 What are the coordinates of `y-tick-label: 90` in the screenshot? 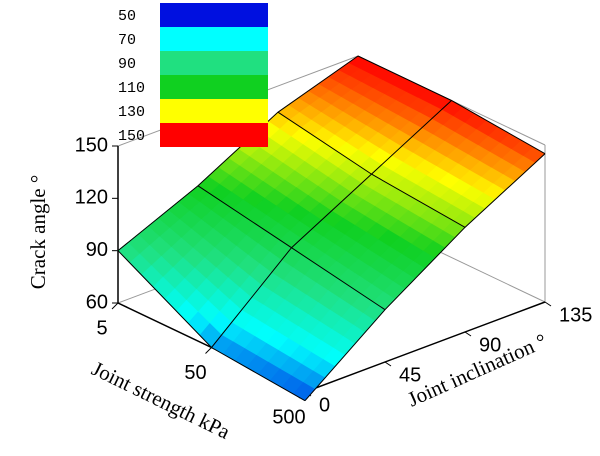 It's located at (490, 345).